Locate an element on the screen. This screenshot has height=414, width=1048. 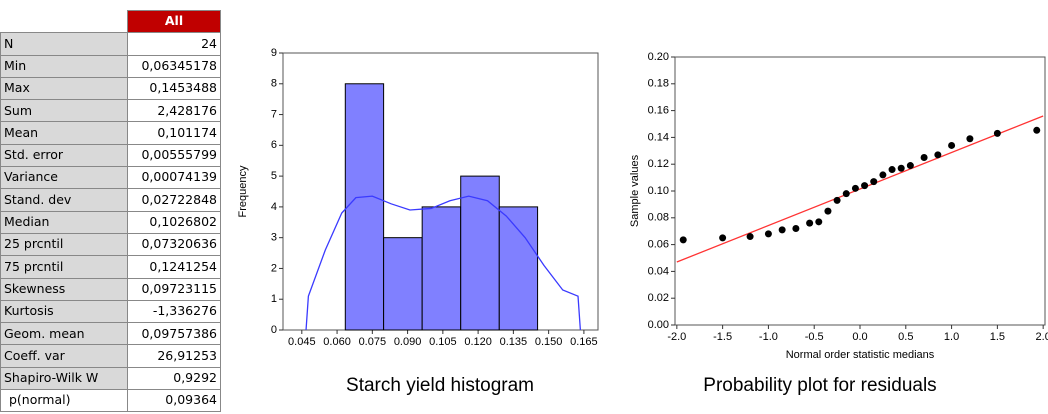
y-tick-label: 0.08 is located at coordinates (658, 218).